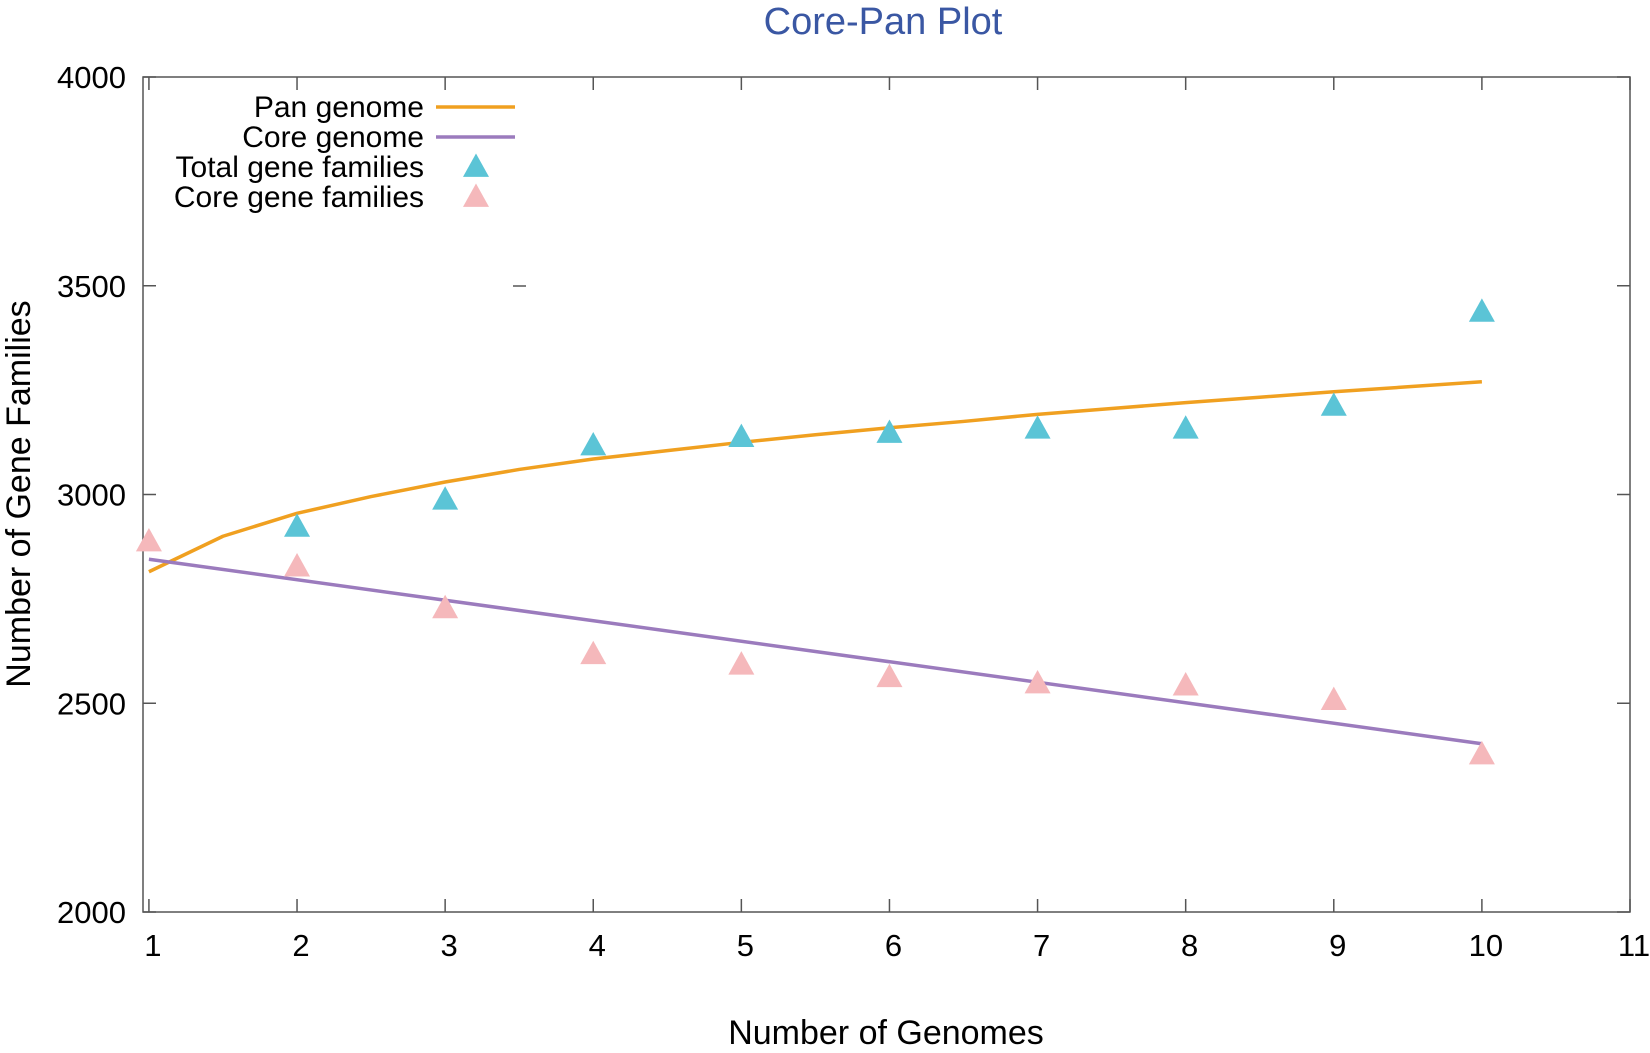  Describe the element at coordinates (19, 493) in the screenshot. I see `y-axis-title: Number of Gene Families` at that location.